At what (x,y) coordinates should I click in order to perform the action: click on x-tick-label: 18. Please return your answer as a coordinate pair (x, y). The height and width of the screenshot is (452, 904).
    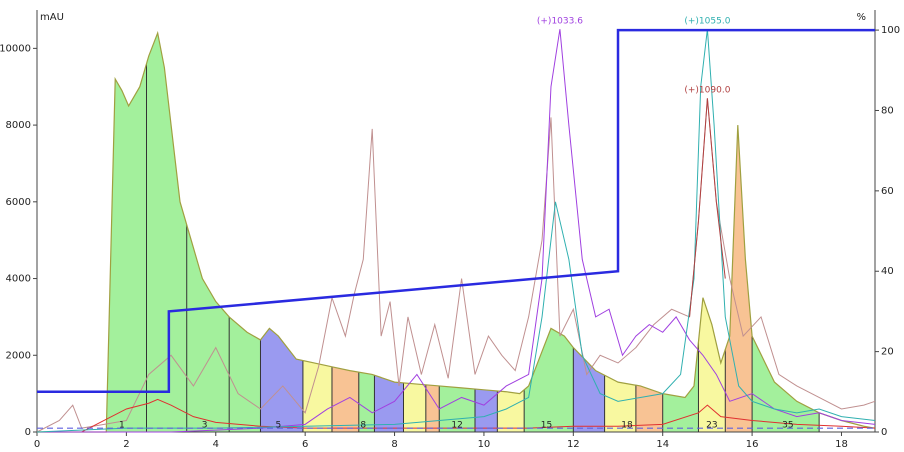
    Looking at the image, I should click on (841, 444).